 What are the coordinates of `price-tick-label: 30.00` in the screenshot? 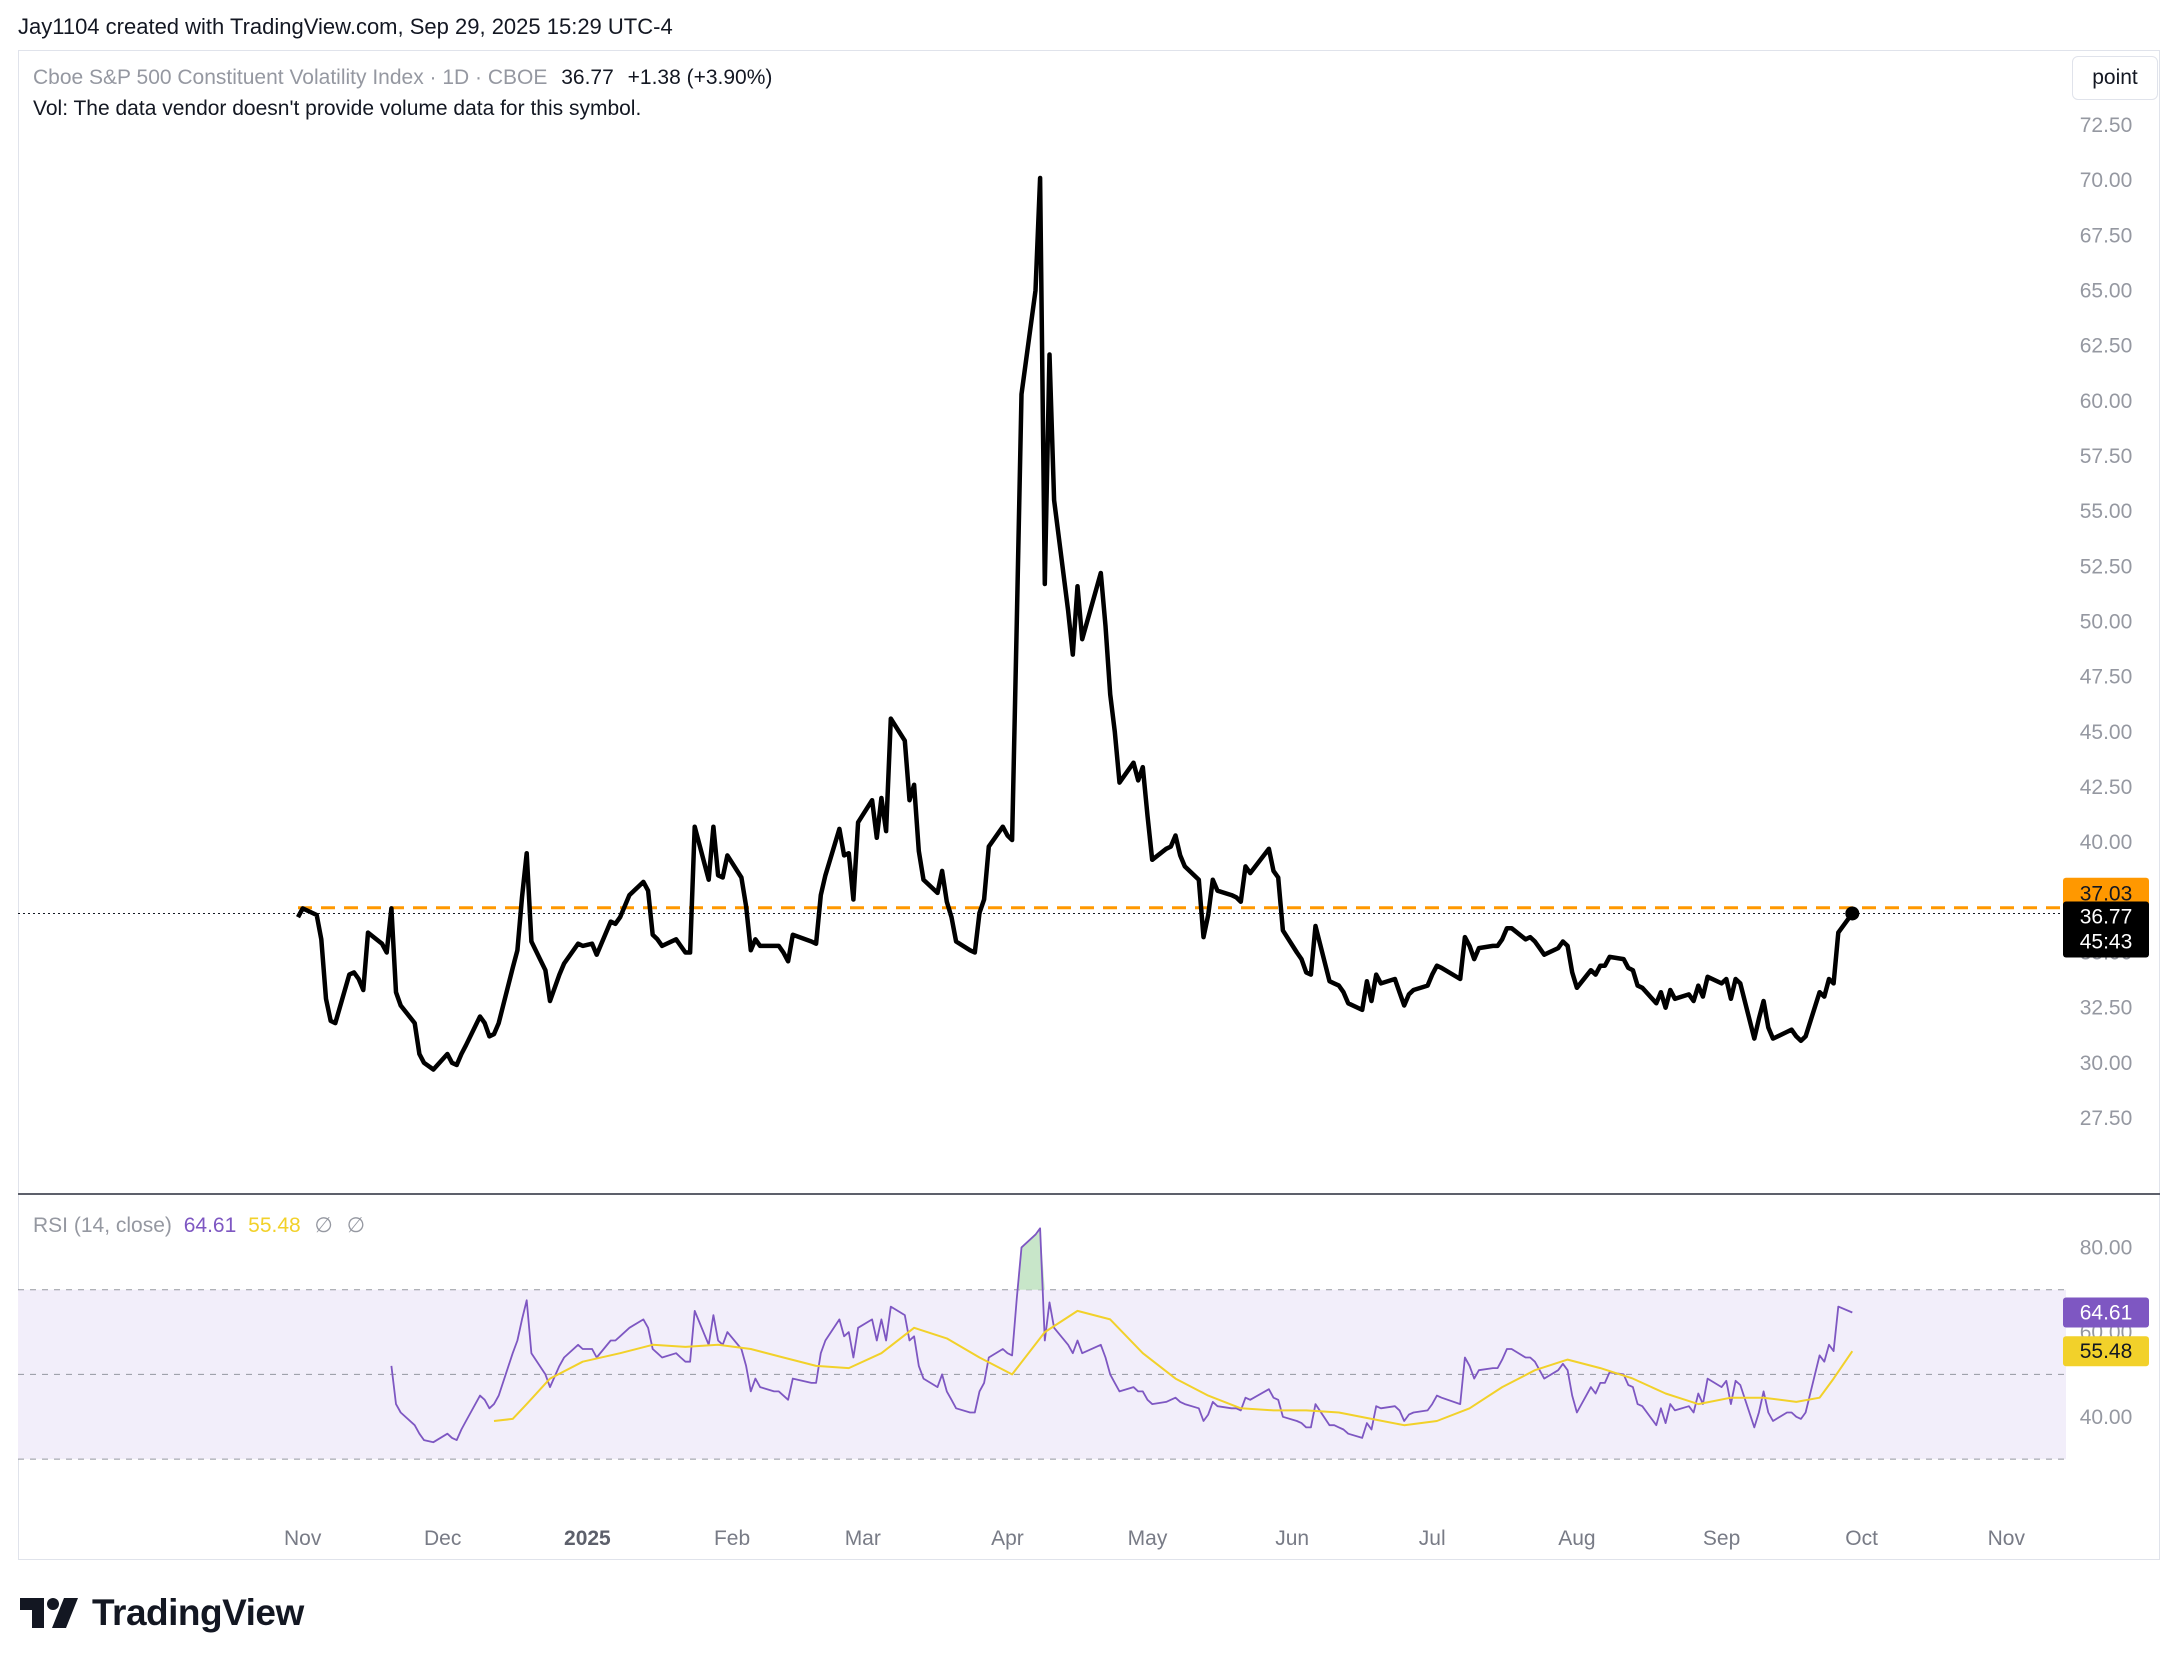 It's located at (2106, 1063).